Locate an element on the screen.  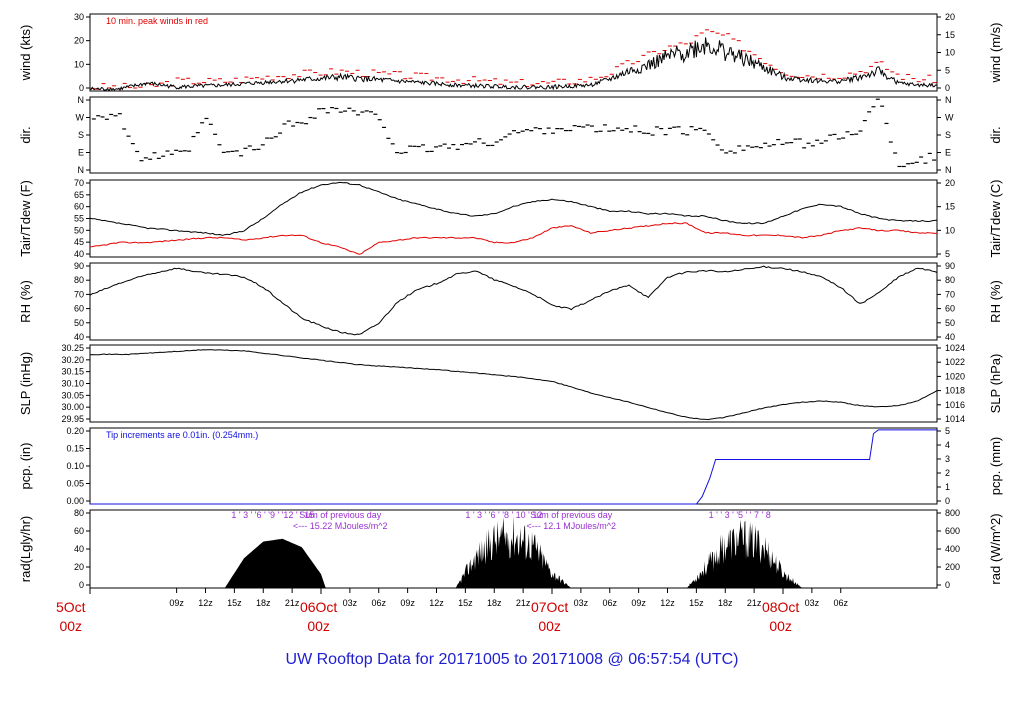
left-tick-label: 30.05 is located at coordinates (72, 395).